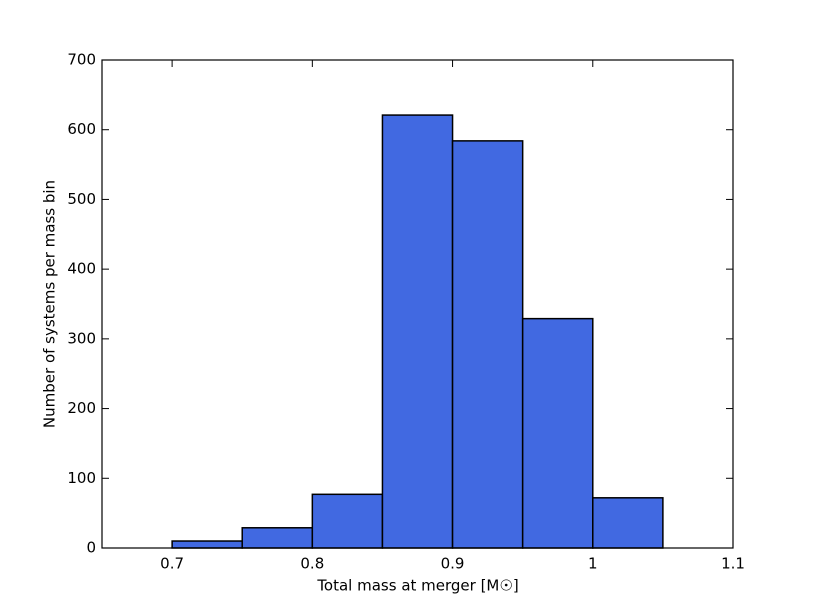  Describe the element at coordinates (417, 586) in the screenshot. I see `x-axis-label: Total mass at merger [M☉]` at that location.